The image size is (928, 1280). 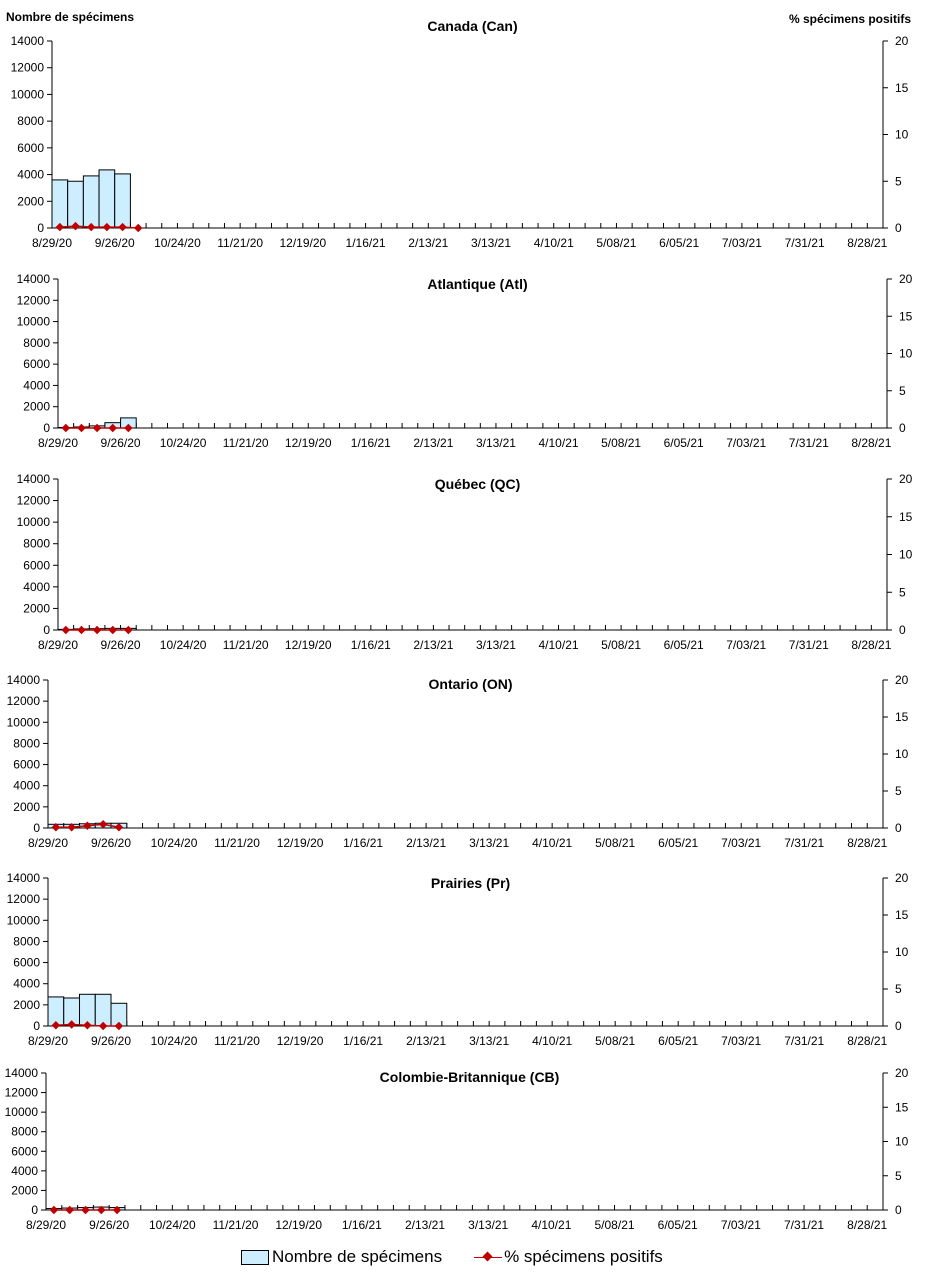 I want to click on x-tick-label: 5/08/21, so click(x=615, y=1225).